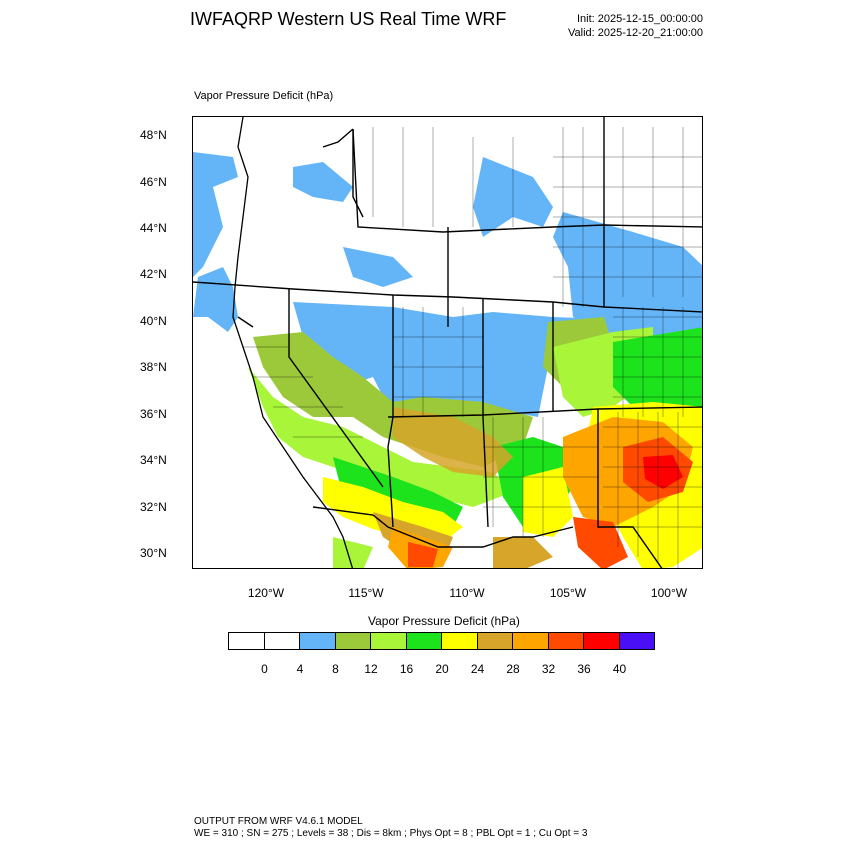 Image resolution: width=850 pixels, height=850 pixels. I want to click on lat-label-42: 42°N, so click(153, 274).